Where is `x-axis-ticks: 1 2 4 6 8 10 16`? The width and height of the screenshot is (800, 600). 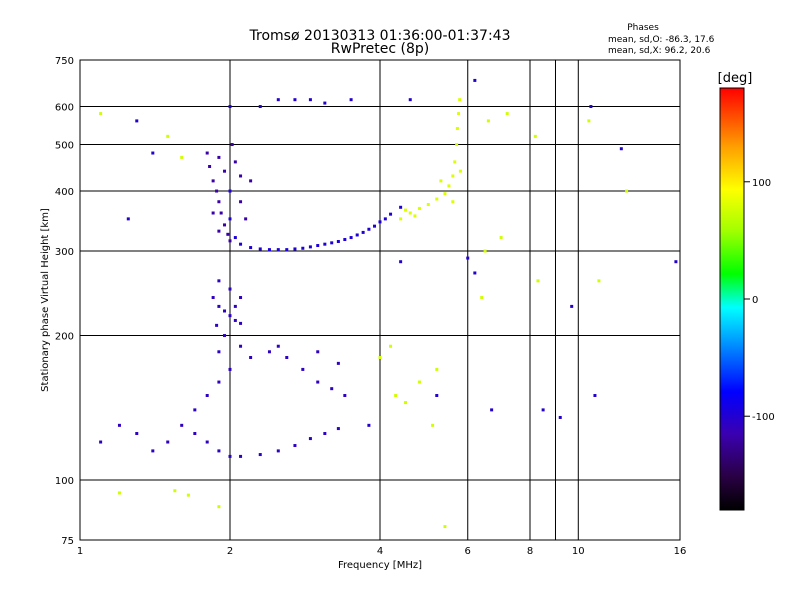 x-axis-ticks: 1 2 4 6 8 10 16 is located at coordinates (382, 551).